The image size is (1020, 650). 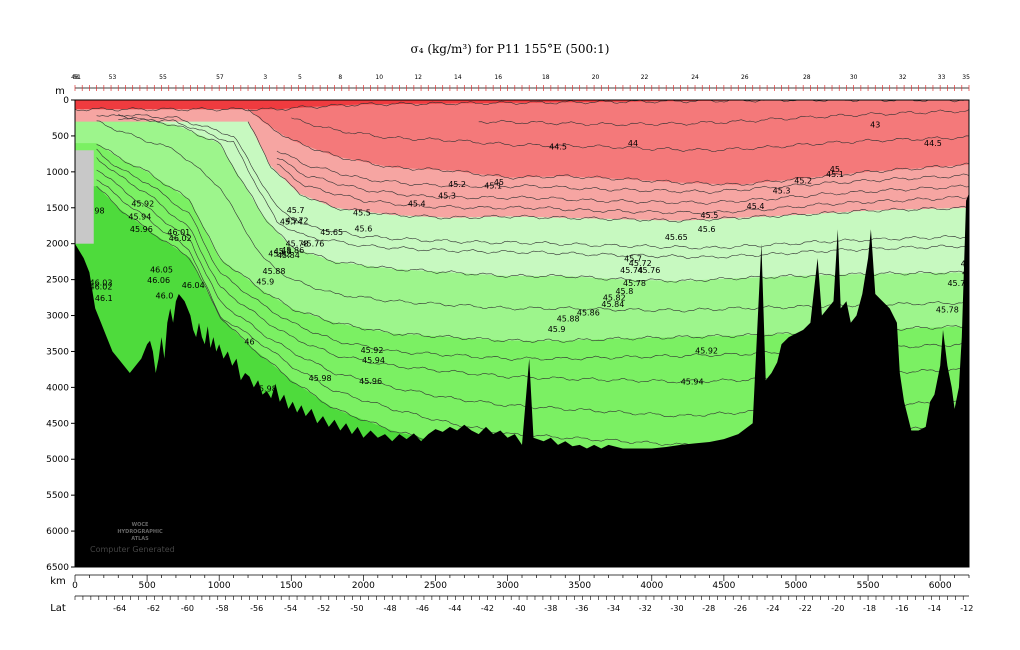 I want to click on station-label: 8, so click(x=340, y=77).